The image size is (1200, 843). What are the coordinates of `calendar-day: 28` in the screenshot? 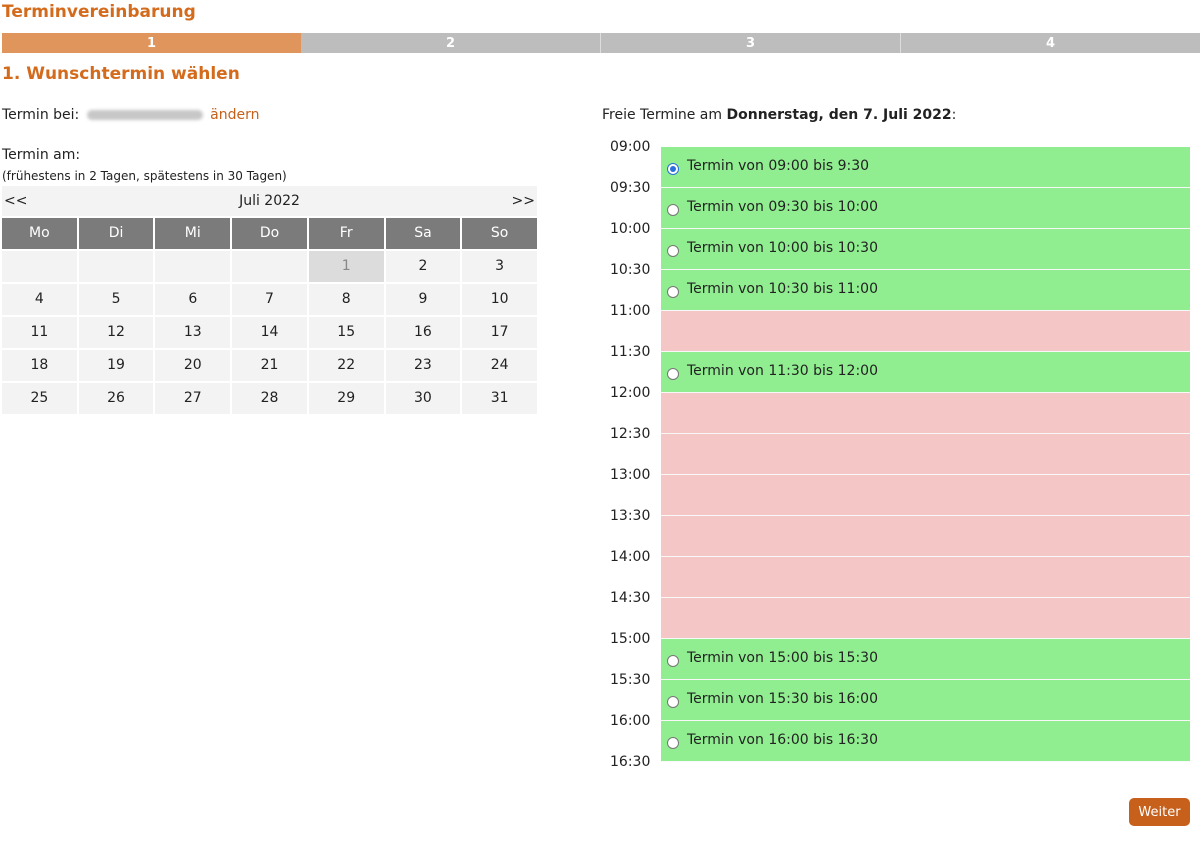 It's located at (269, 398).